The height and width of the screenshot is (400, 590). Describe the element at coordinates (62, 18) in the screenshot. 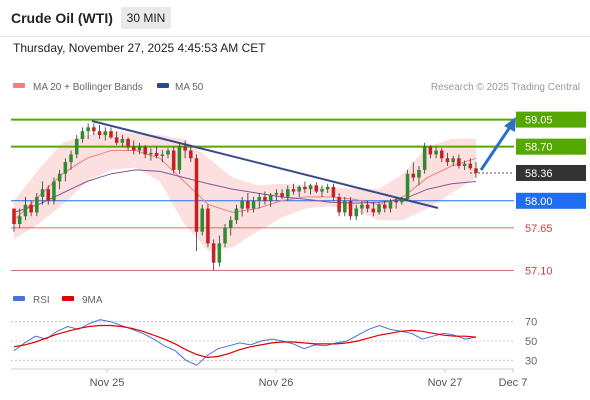

I see `instrument-title: Crude Oil (WTI)` at that location.